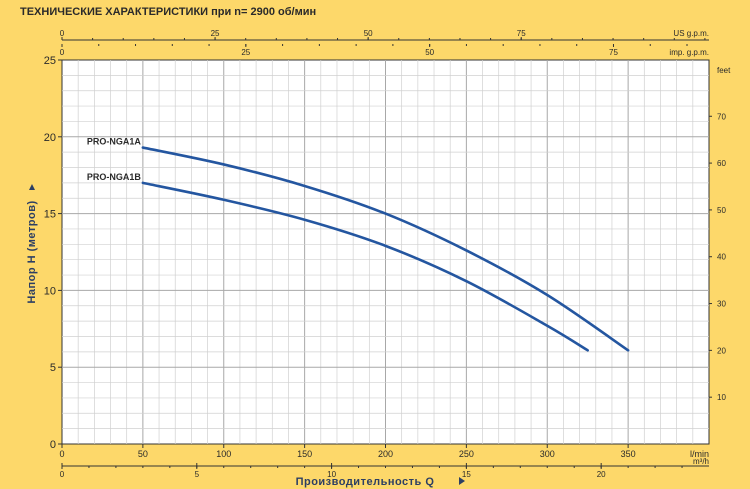  I want to click on x-axis-arrow-icon, so click(462, 481).